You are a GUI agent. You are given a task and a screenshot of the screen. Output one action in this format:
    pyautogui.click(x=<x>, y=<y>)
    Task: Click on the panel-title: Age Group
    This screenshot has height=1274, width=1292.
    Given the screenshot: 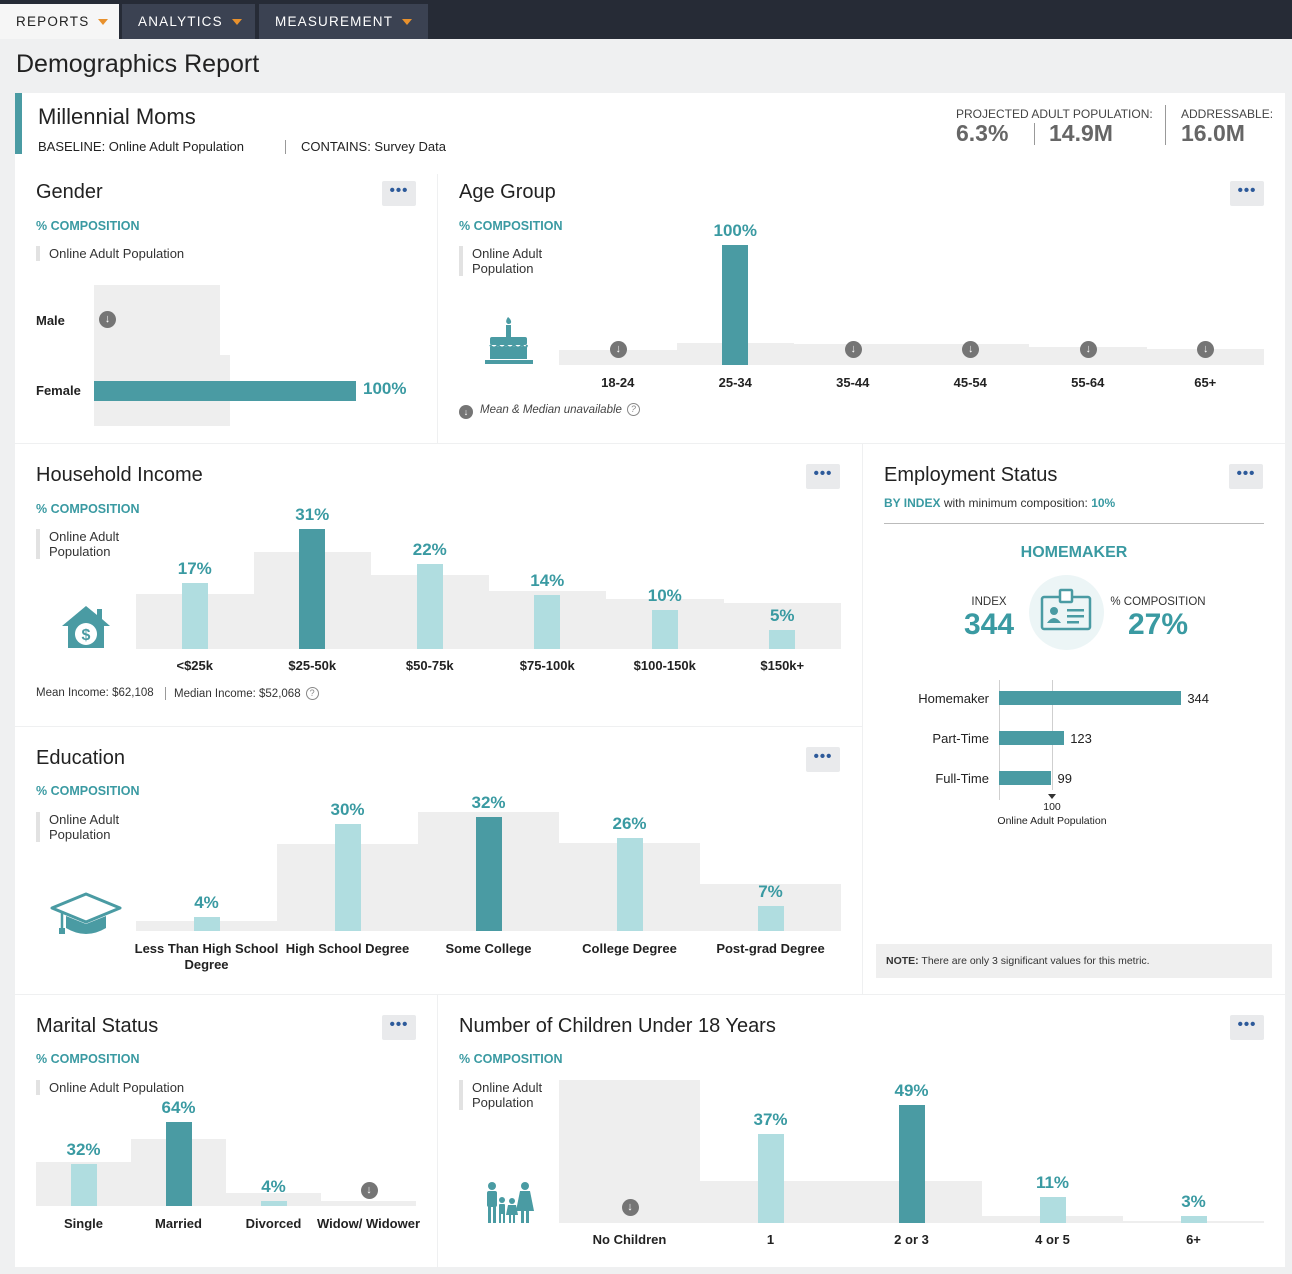 What is the action you would take?
    pyautogui.click(x=507, y=192)
    